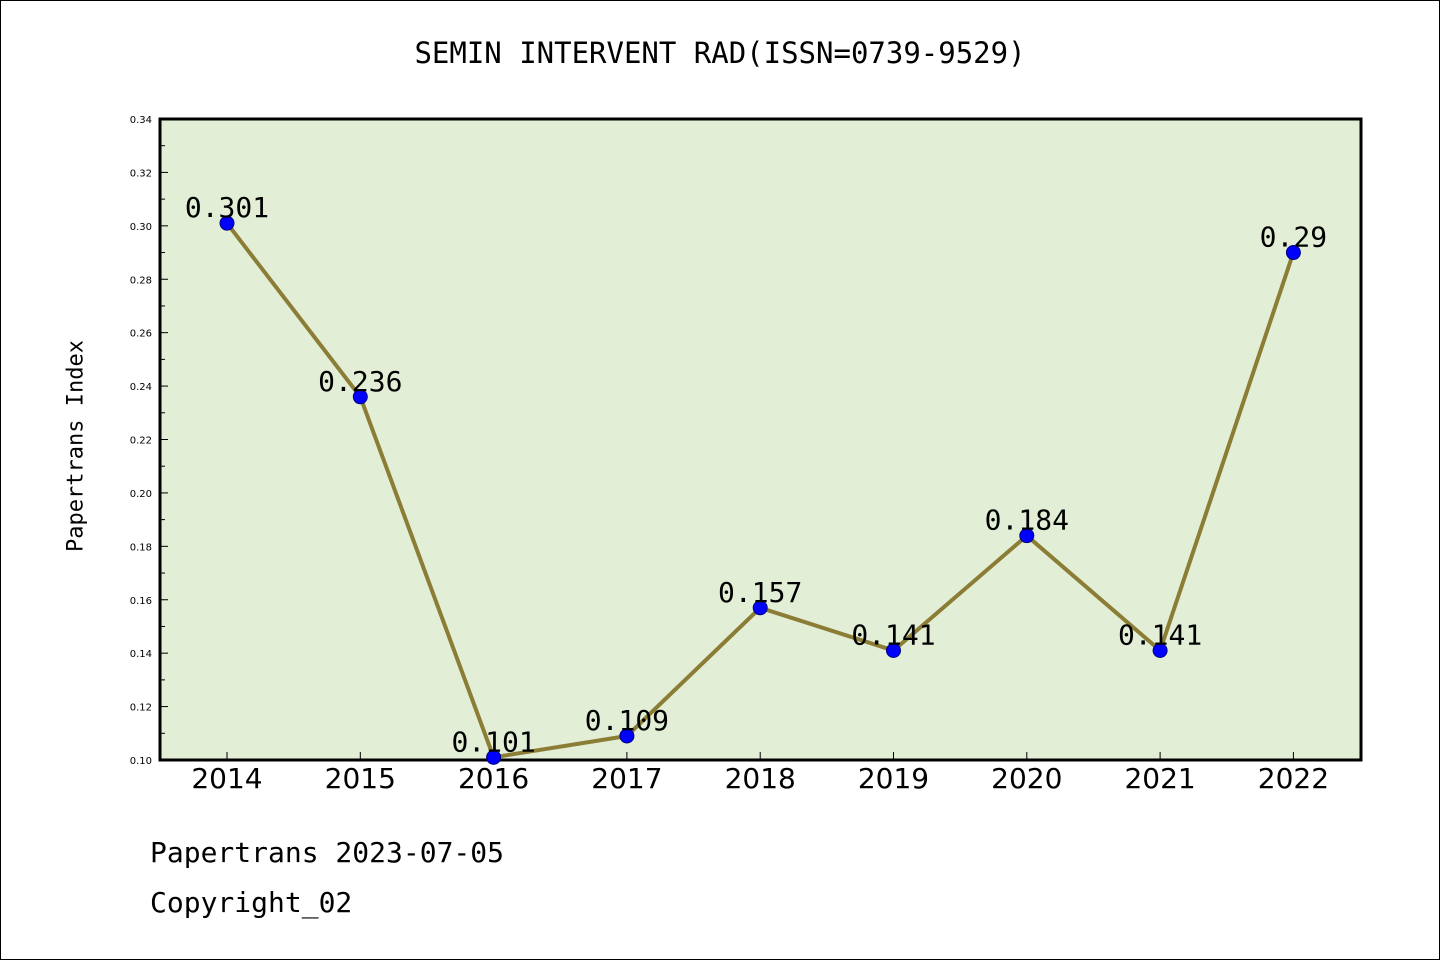 This screenshot has width=1440, height=960. What do you see at coordinates (893, 778) in the screenshot?
I see `x-tick-label: 2019` at bounding box center [893, 778].